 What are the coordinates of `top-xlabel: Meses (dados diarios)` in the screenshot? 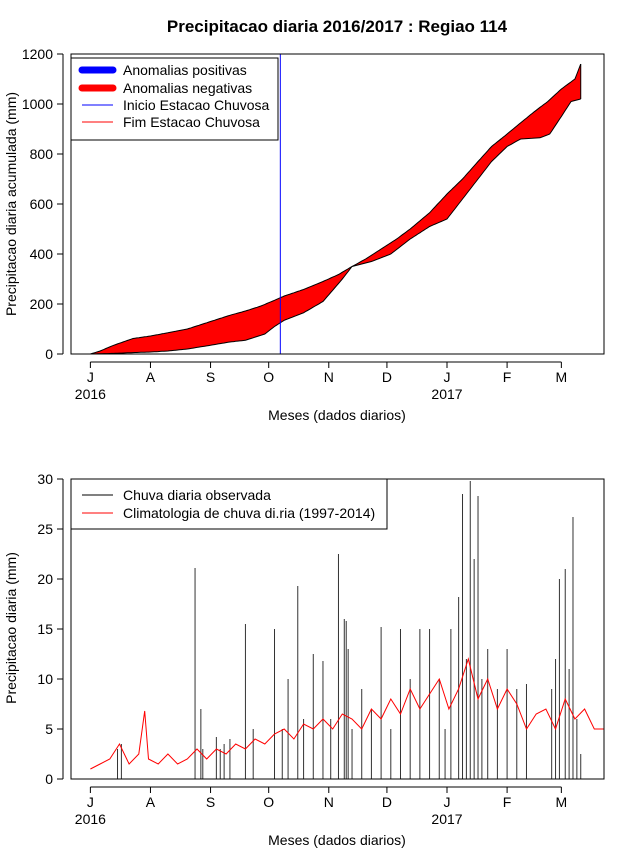 It's located at (337, 415).